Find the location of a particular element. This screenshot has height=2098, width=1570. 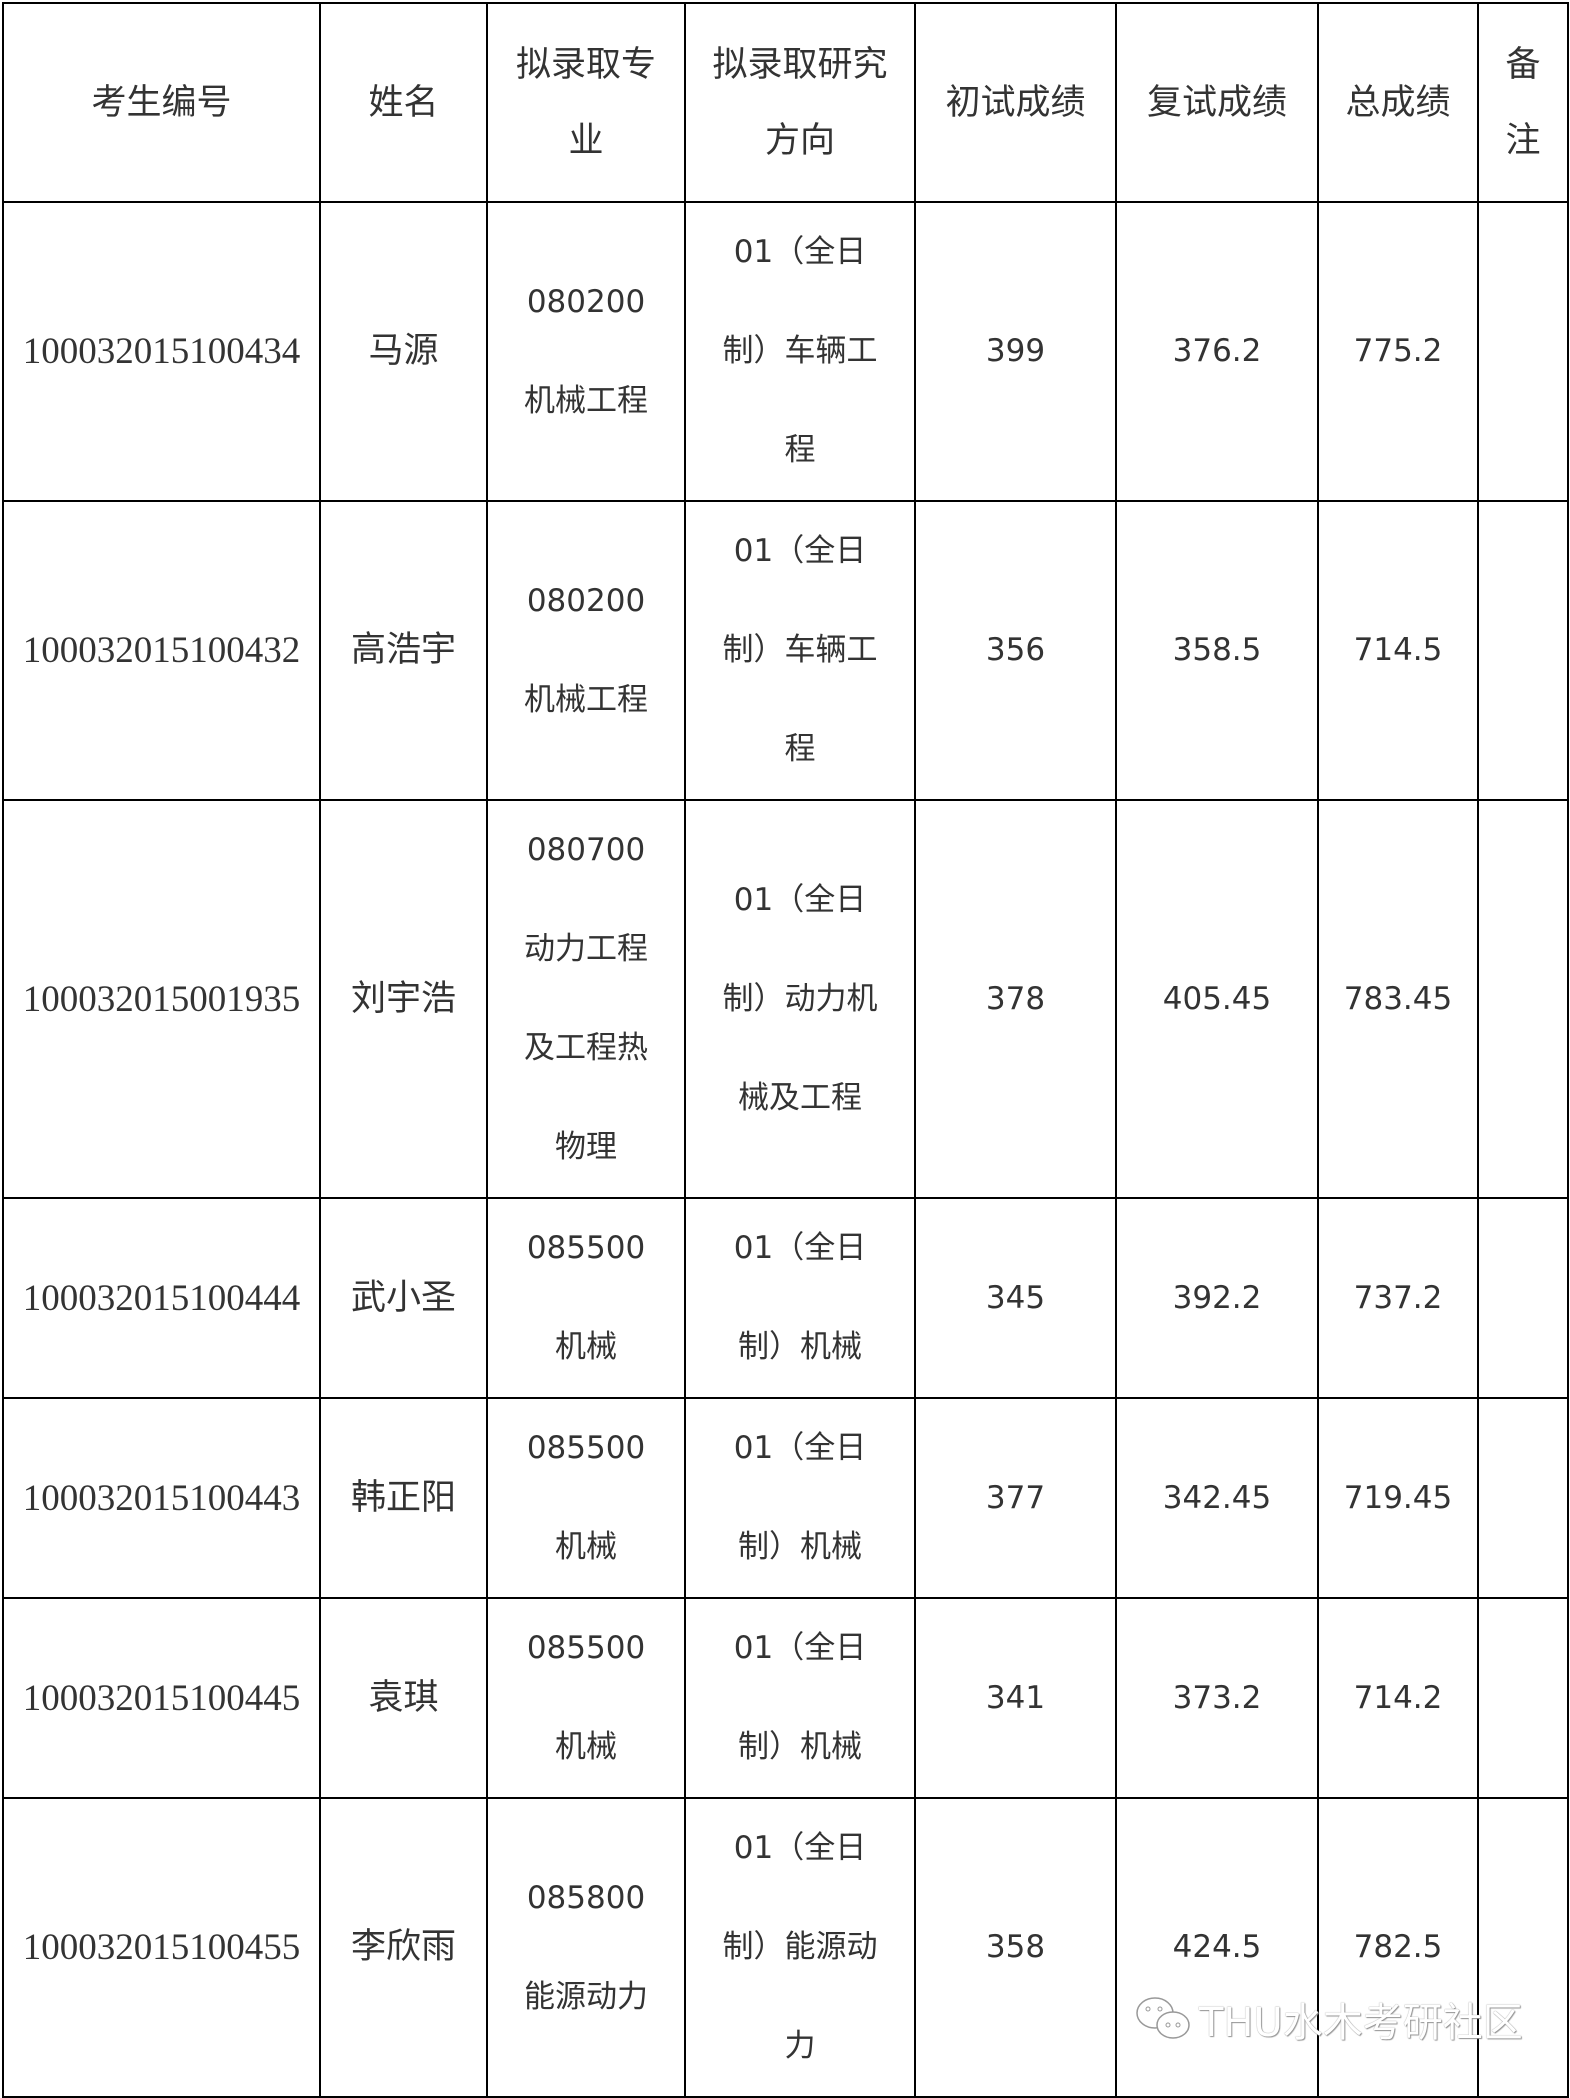

initial-score-cell: 341 is located at coordinates (1015, 1698).